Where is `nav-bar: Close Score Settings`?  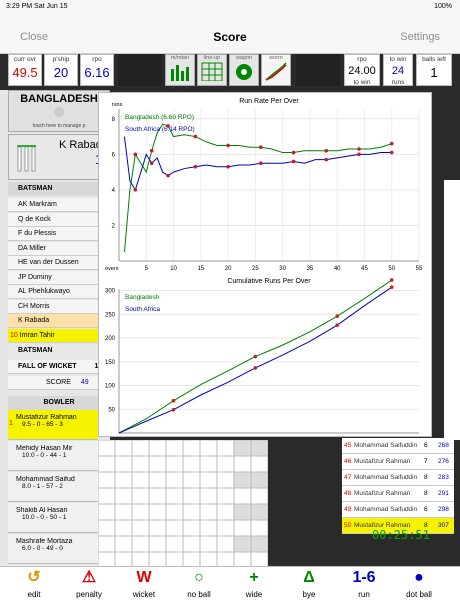 nav-bar: Close Score Settings is located at coordinates (230, 34).